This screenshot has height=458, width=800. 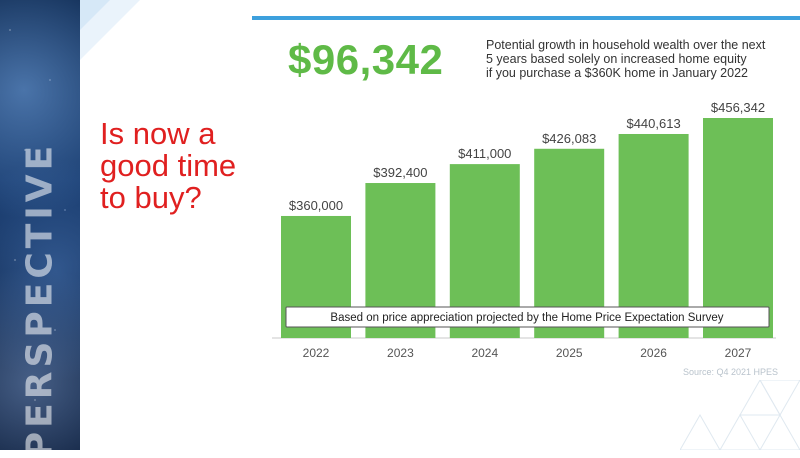 What do you see at coordinates (569, 353) in the screenshot?
I see `x-tick-label: 2025` at bounding box center [569, 353].